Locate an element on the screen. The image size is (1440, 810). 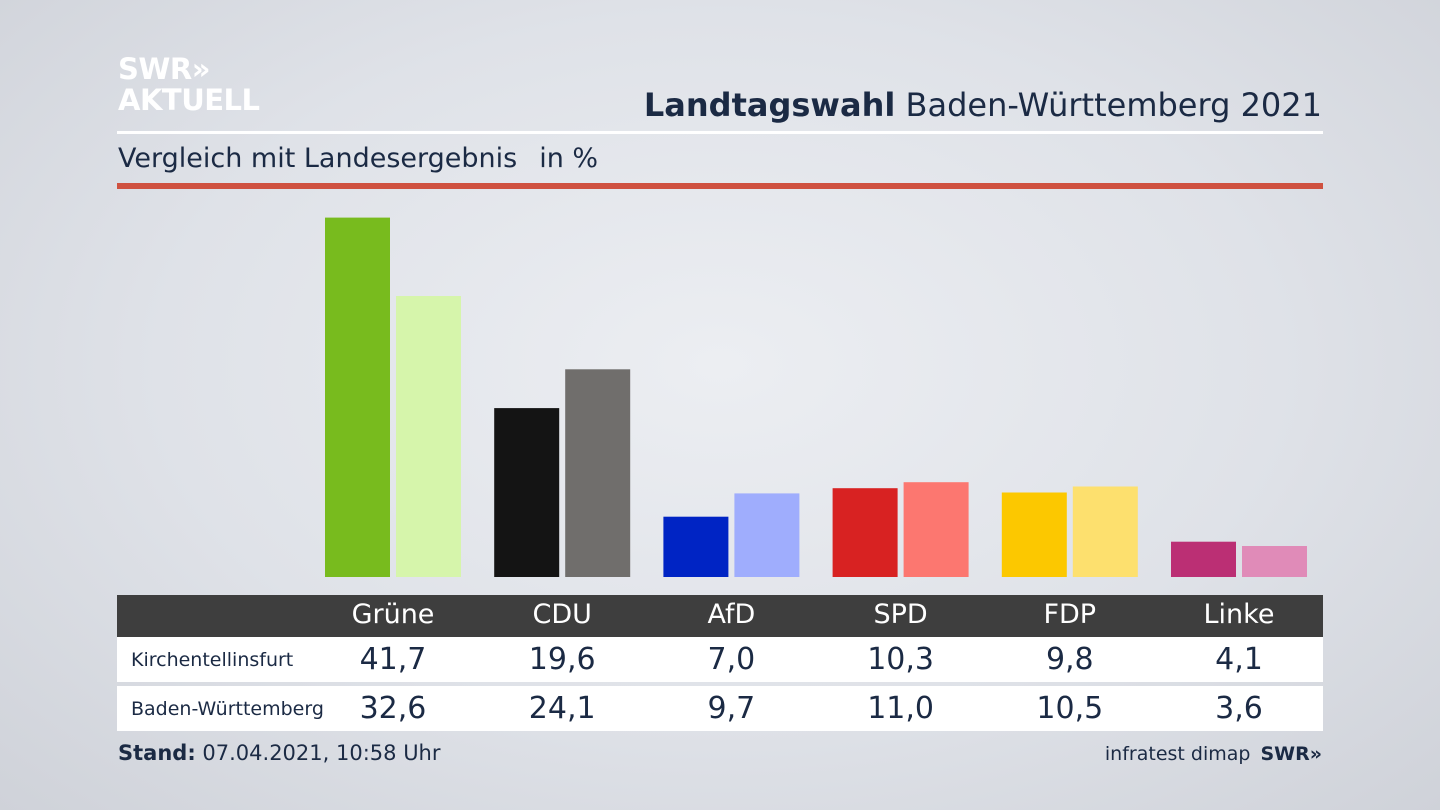
table-row-kirchentellinsfurt: Kirchentellinsfurt 41,7 19,6 7,0 10,3 9,8 4,1 is located at coordinates (720, 659).